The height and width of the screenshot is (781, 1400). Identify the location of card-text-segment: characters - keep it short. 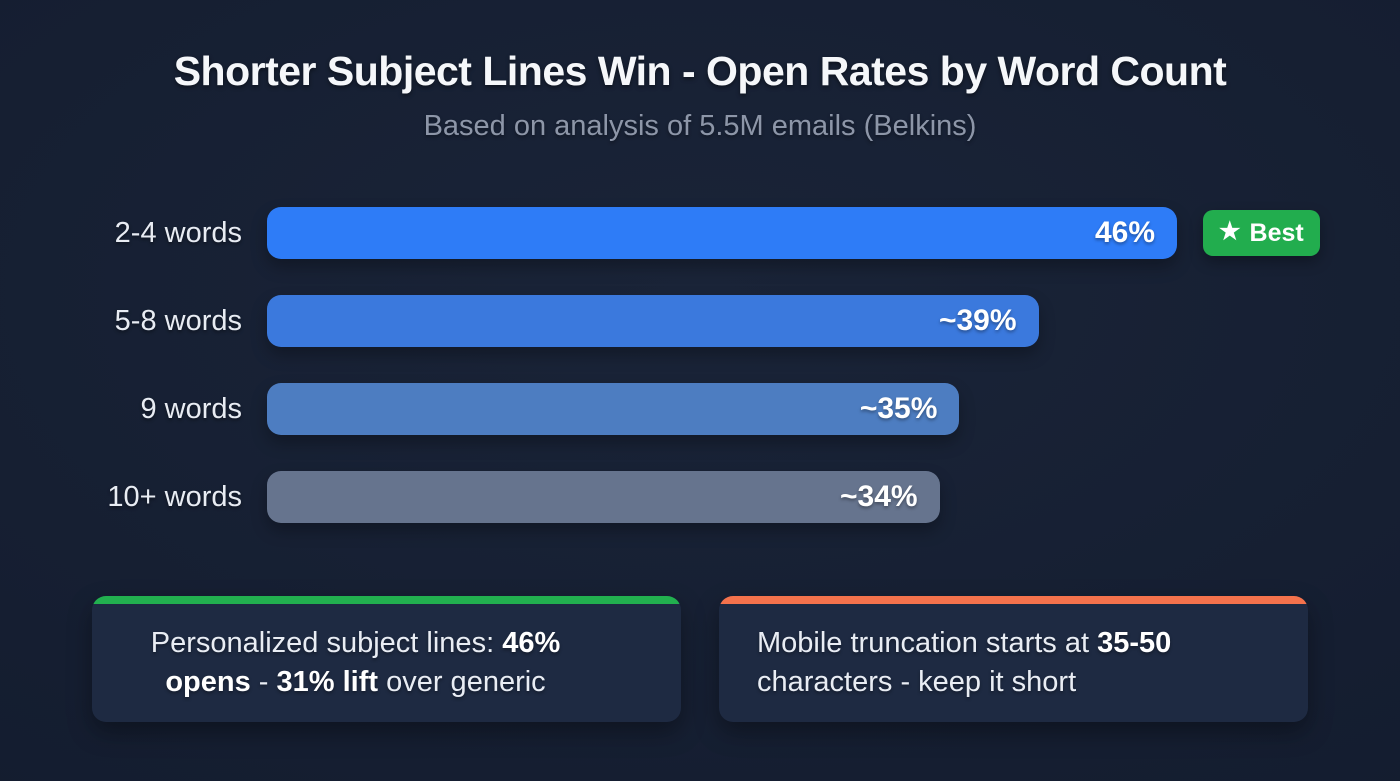
(917, 682).